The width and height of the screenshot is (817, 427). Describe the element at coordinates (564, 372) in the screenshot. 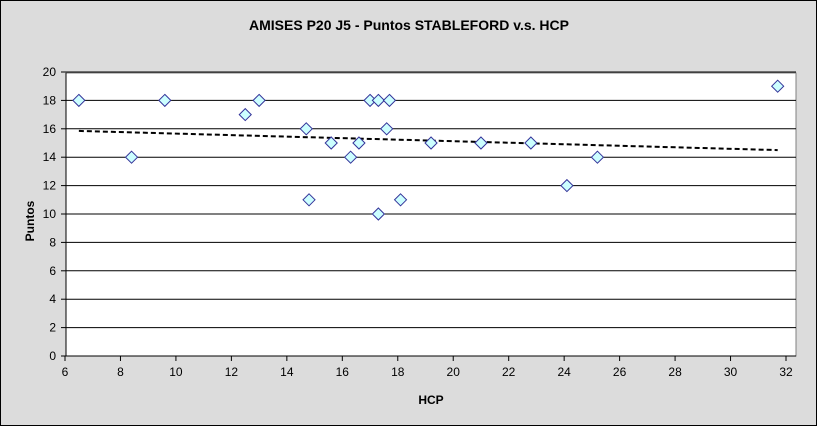

I see `x-tick-label: 24` at that location.